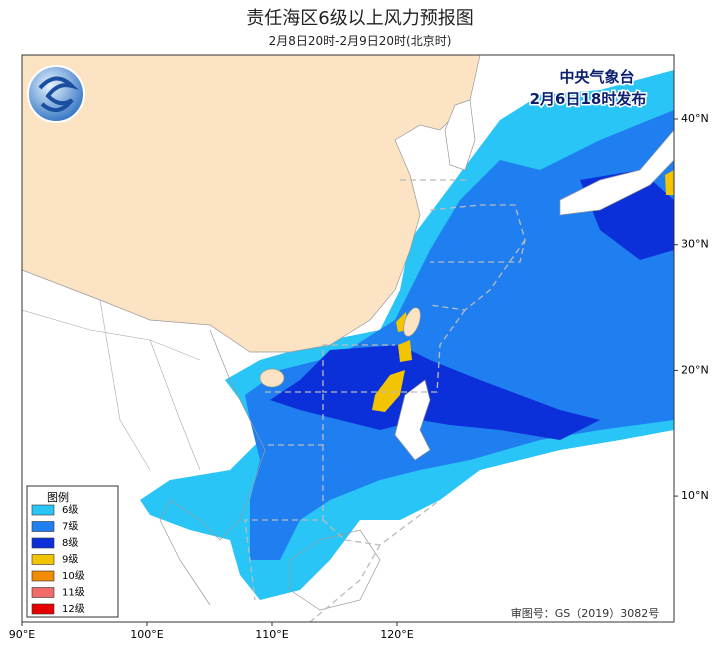 The width and height of the screenshot is (720, 649). Describe the element at coordinates (588, 99) in the screenshot. I see `issue-time: 2月6日18时发布` at that location.